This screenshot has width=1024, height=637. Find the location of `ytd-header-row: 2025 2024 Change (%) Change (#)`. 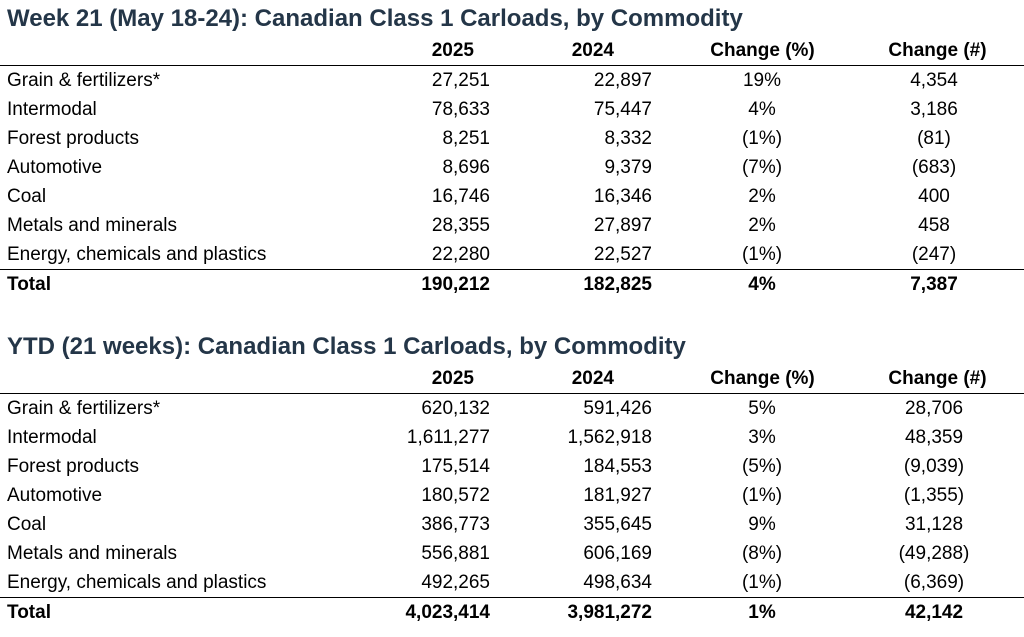

ytd-header-row: 2025 2024 Change (%) Change (#) is located at coordinates (512, 379).